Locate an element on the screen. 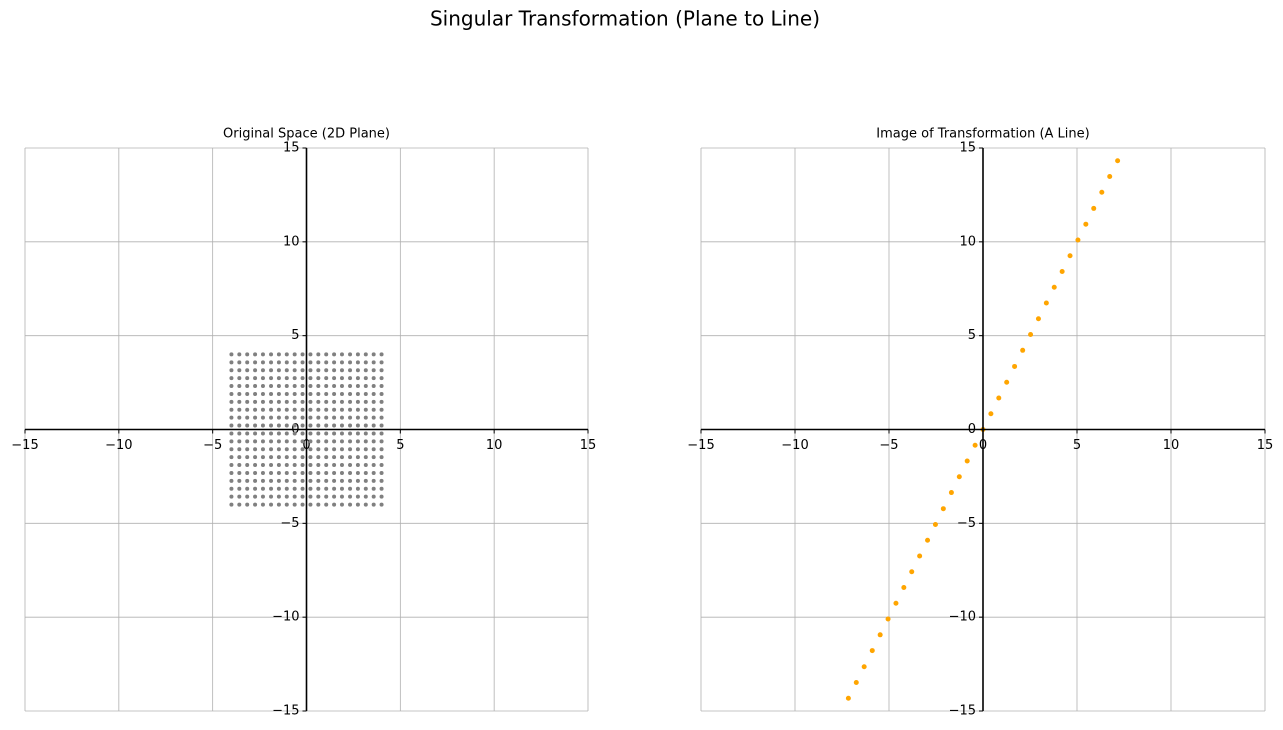 The height and width of the screenshot is (730, 1283). y-tick-label: −15 is located at coordinates (285, 711).